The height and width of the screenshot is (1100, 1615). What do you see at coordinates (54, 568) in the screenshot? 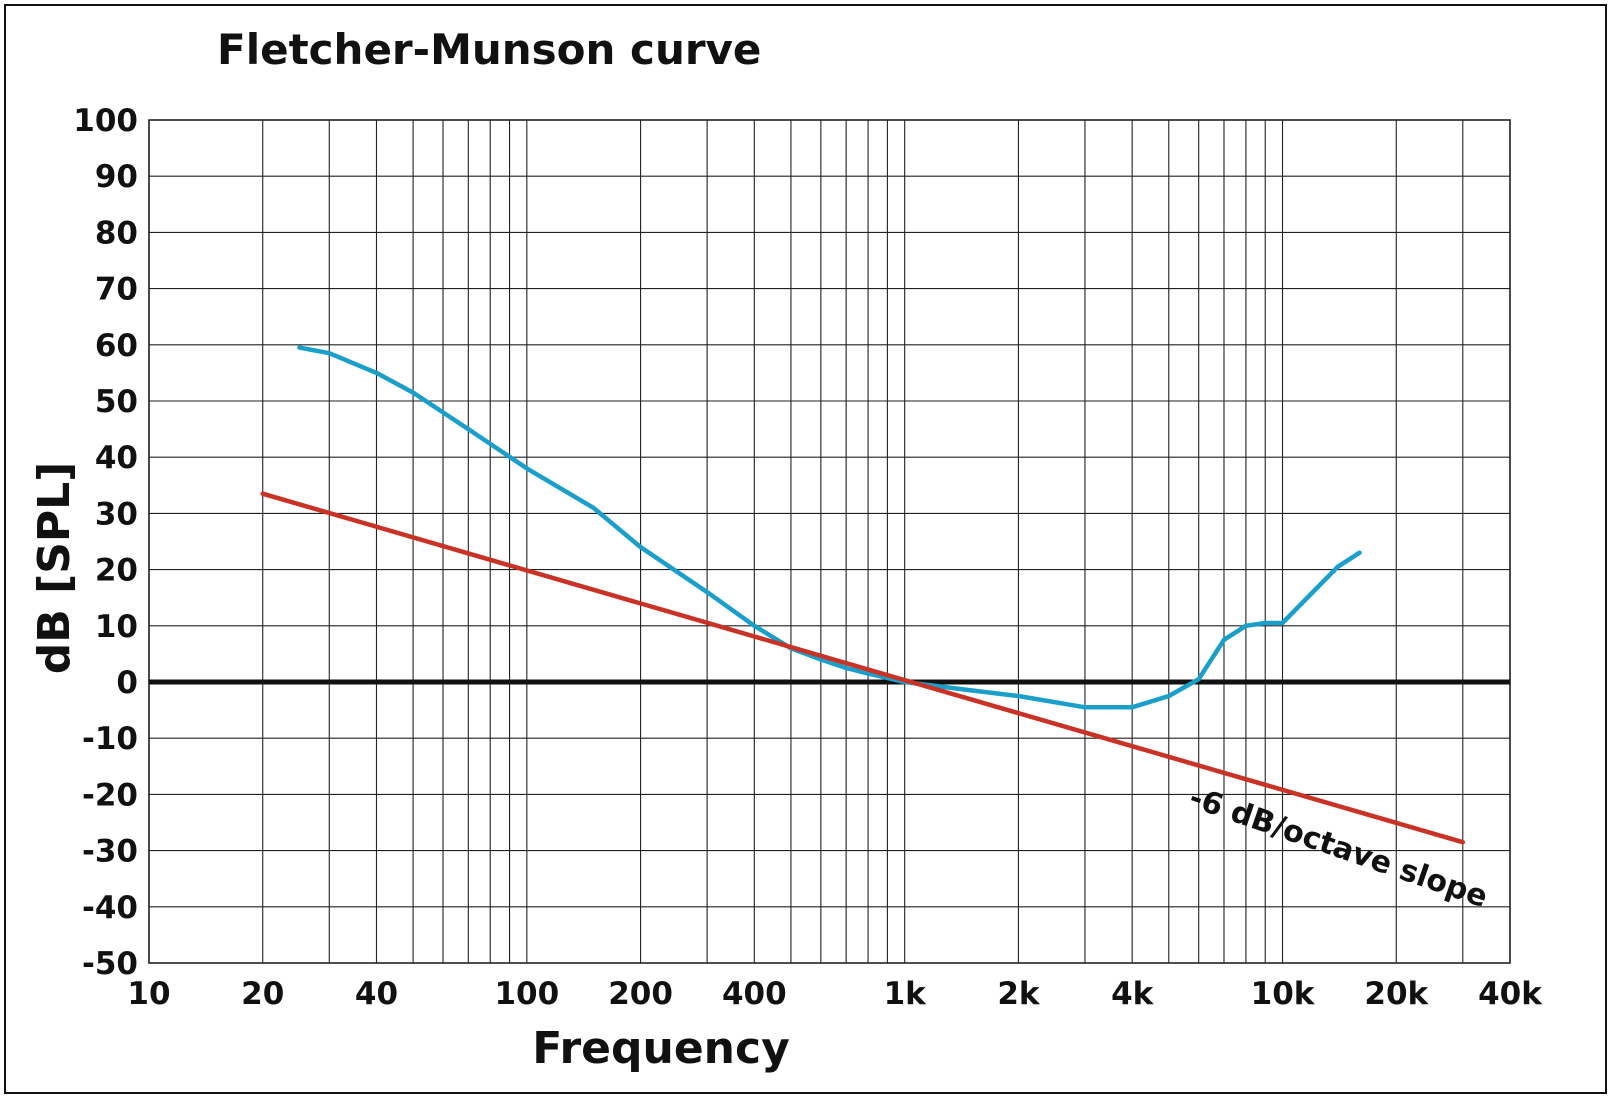
I see `y-axis-label: dB [SPL]` at bounding box center [54, 568].